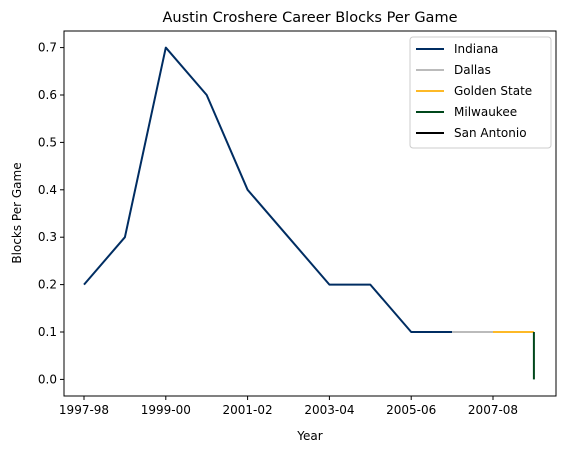 Image resolution: width=570 pixels, height=457 pixels. I want to click on chart-title: Austin Croshere Career Blocks Per Game, so click(310, 18).